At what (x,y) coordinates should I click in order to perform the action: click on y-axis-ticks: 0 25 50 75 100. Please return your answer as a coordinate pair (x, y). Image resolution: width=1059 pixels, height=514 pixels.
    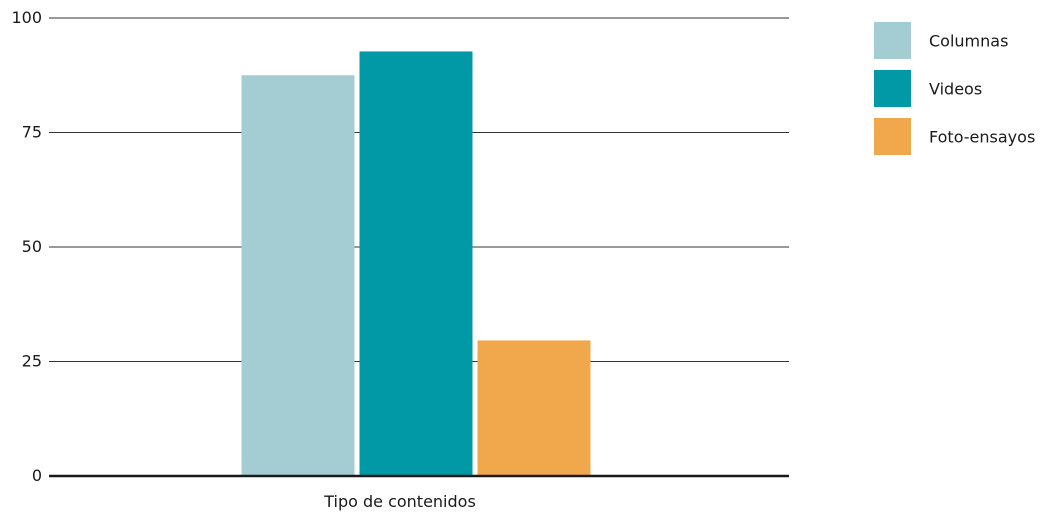
    Looking at the image, I should click on (26, 246).